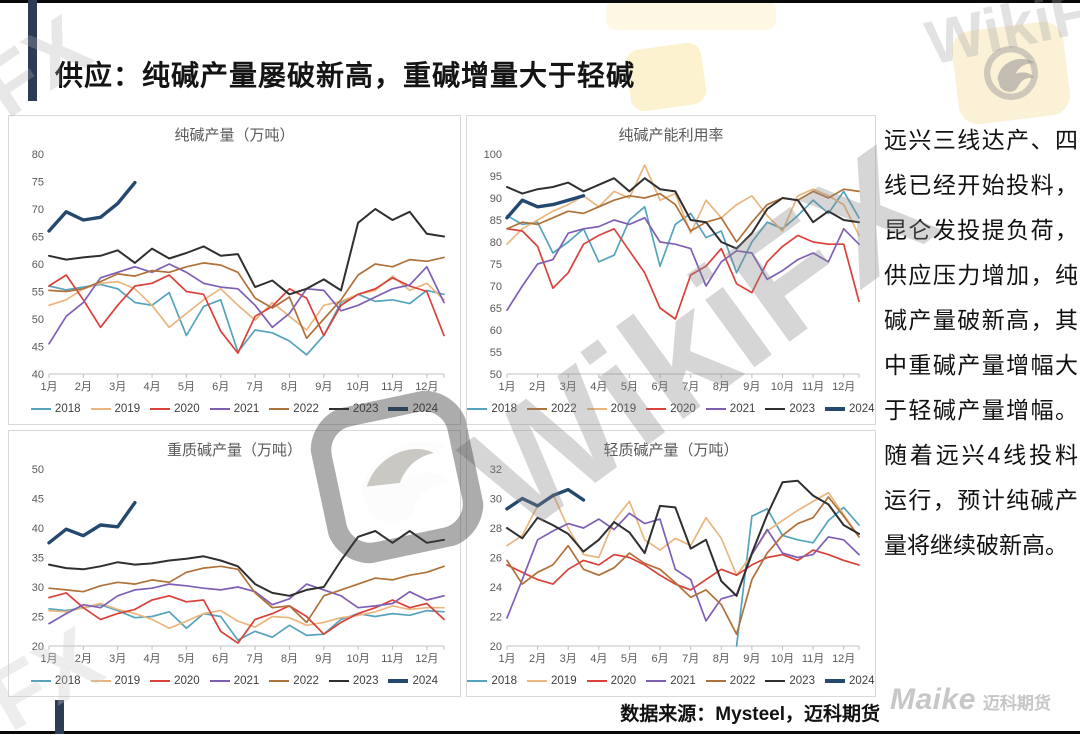  What do you see at coordinates (970, 700) in the screenshot?
I see `maike-logo: Maike 迈科期货` at bounding box center [970, 700].